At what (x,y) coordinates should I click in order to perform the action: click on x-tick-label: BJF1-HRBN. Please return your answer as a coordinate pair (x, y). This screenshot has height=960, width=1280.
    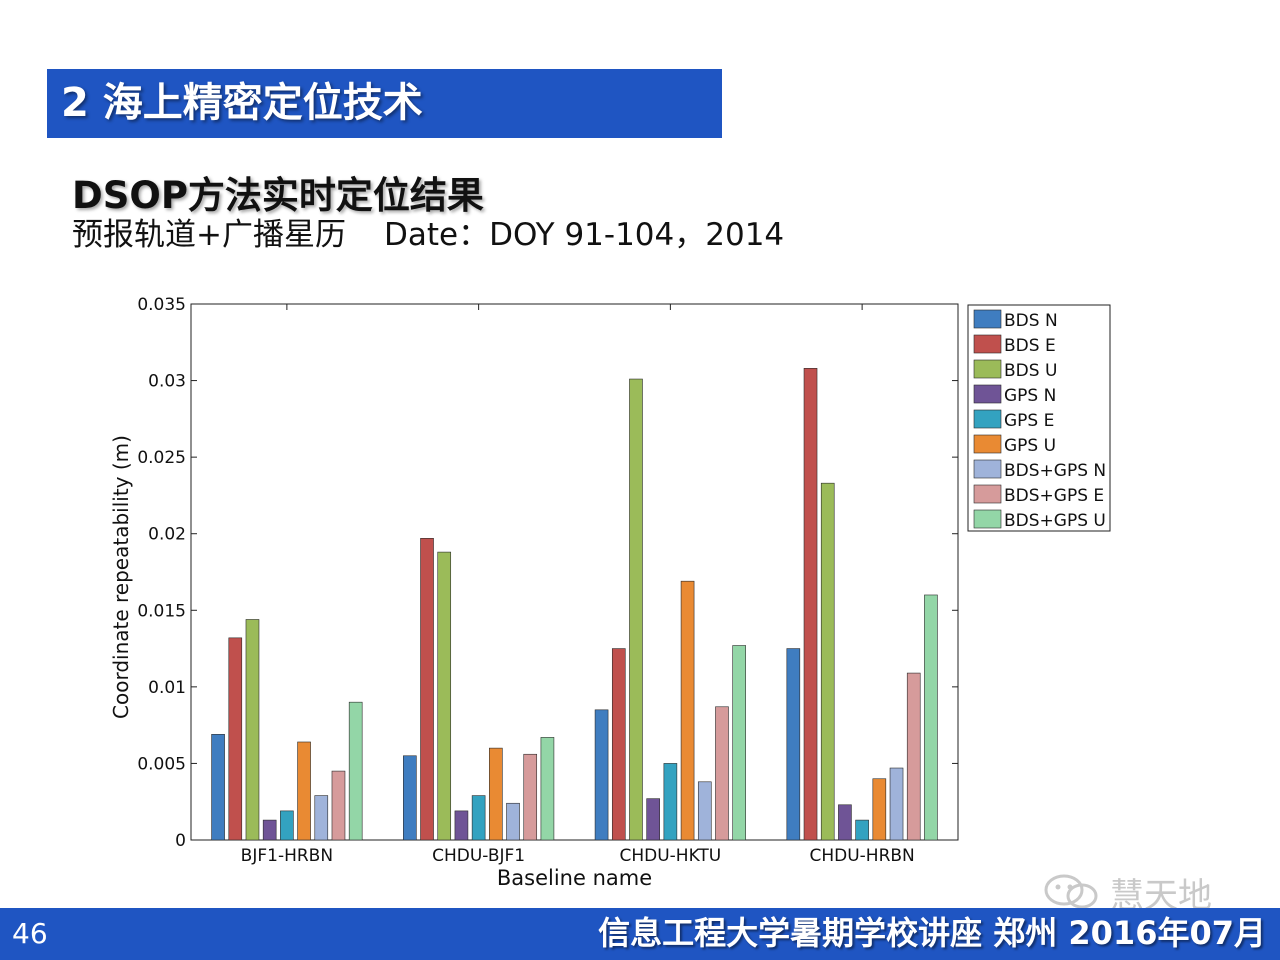
    Looking at the image, I should click on (287, 856).